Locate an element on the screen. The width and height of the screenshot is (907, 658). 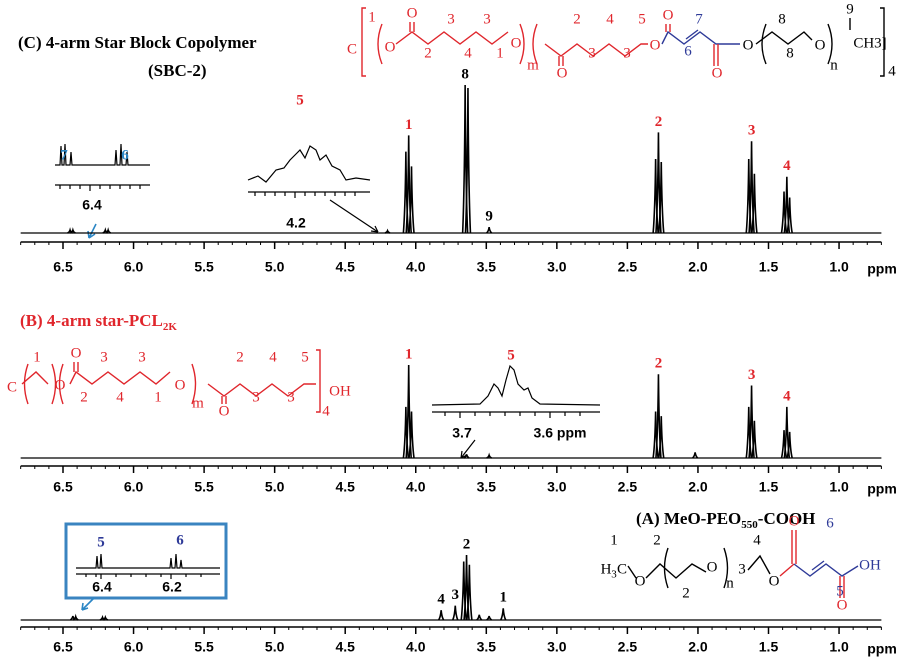
inset-tick-label: 4.2 is located at coordinates (296, 223).